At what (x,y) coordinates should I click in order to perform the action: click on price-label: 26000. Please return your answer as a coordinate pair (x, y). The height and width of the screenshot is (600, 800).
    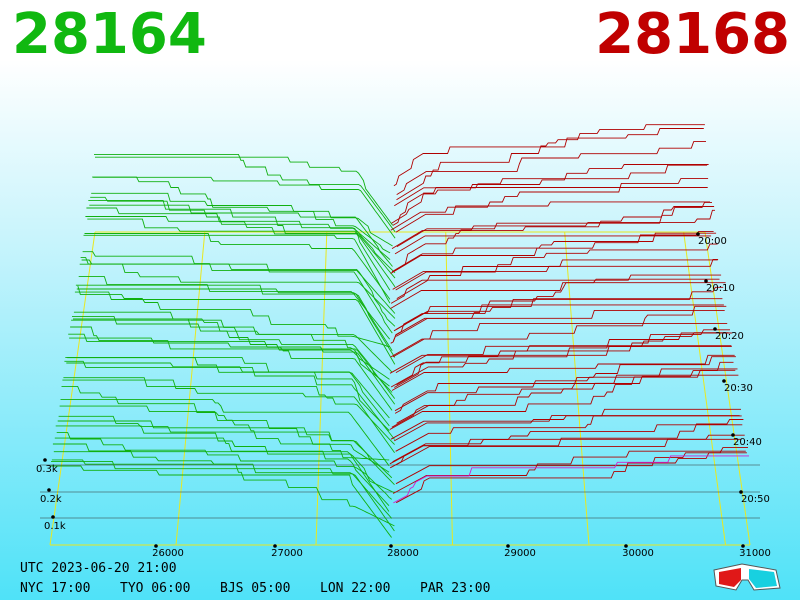
    Looking at the image, I should click on (168, 553).